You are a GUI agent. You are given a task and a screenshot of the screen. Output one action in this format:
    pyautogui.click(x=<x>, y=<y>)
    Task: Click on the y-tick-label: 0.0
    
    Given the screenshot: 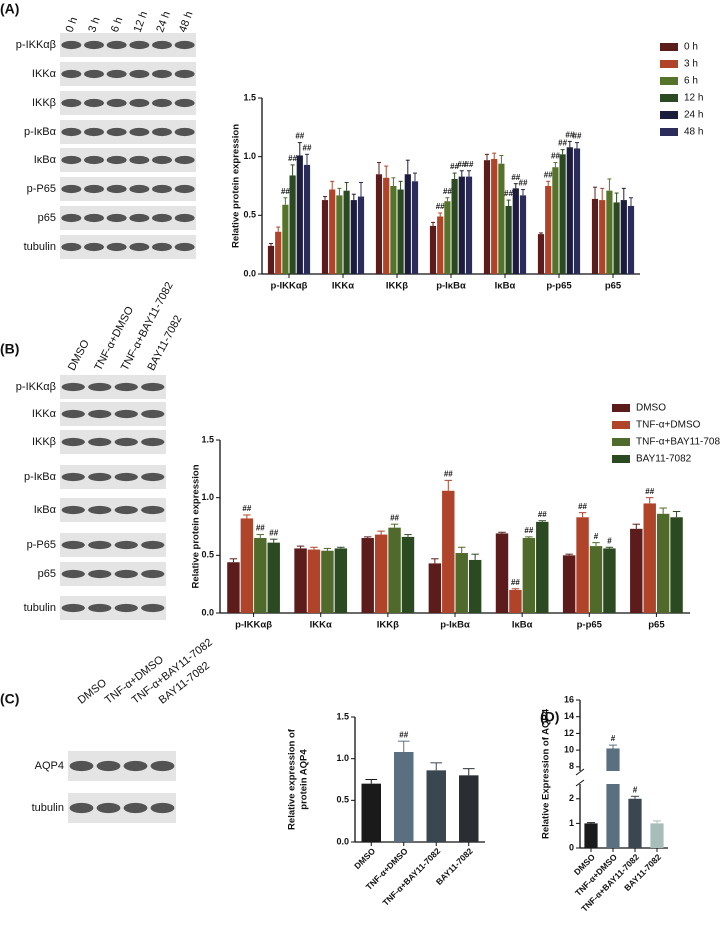 What is the action you would take?
    pyautogui.click(x=207, y=612)
    